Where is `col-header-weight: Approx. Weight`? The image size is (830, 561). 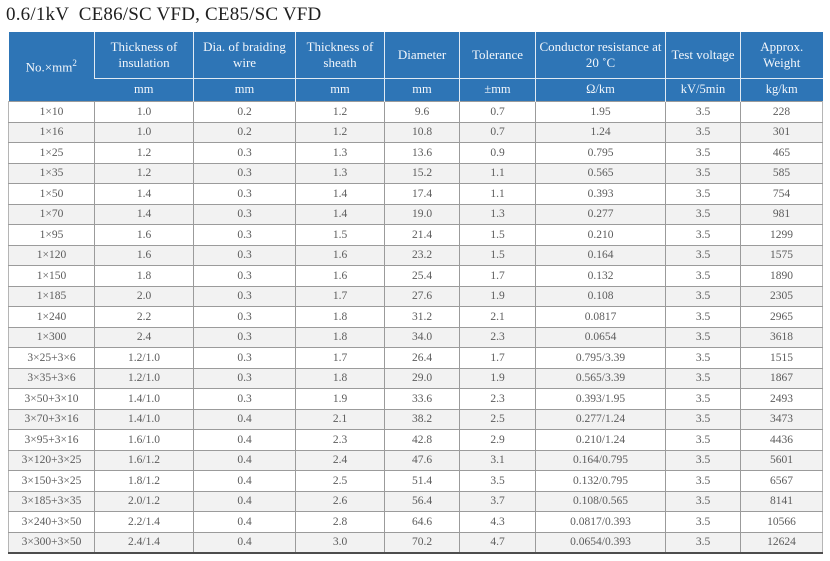 col-header-weight: Approx. Weight is located at coordinates (781, 55).